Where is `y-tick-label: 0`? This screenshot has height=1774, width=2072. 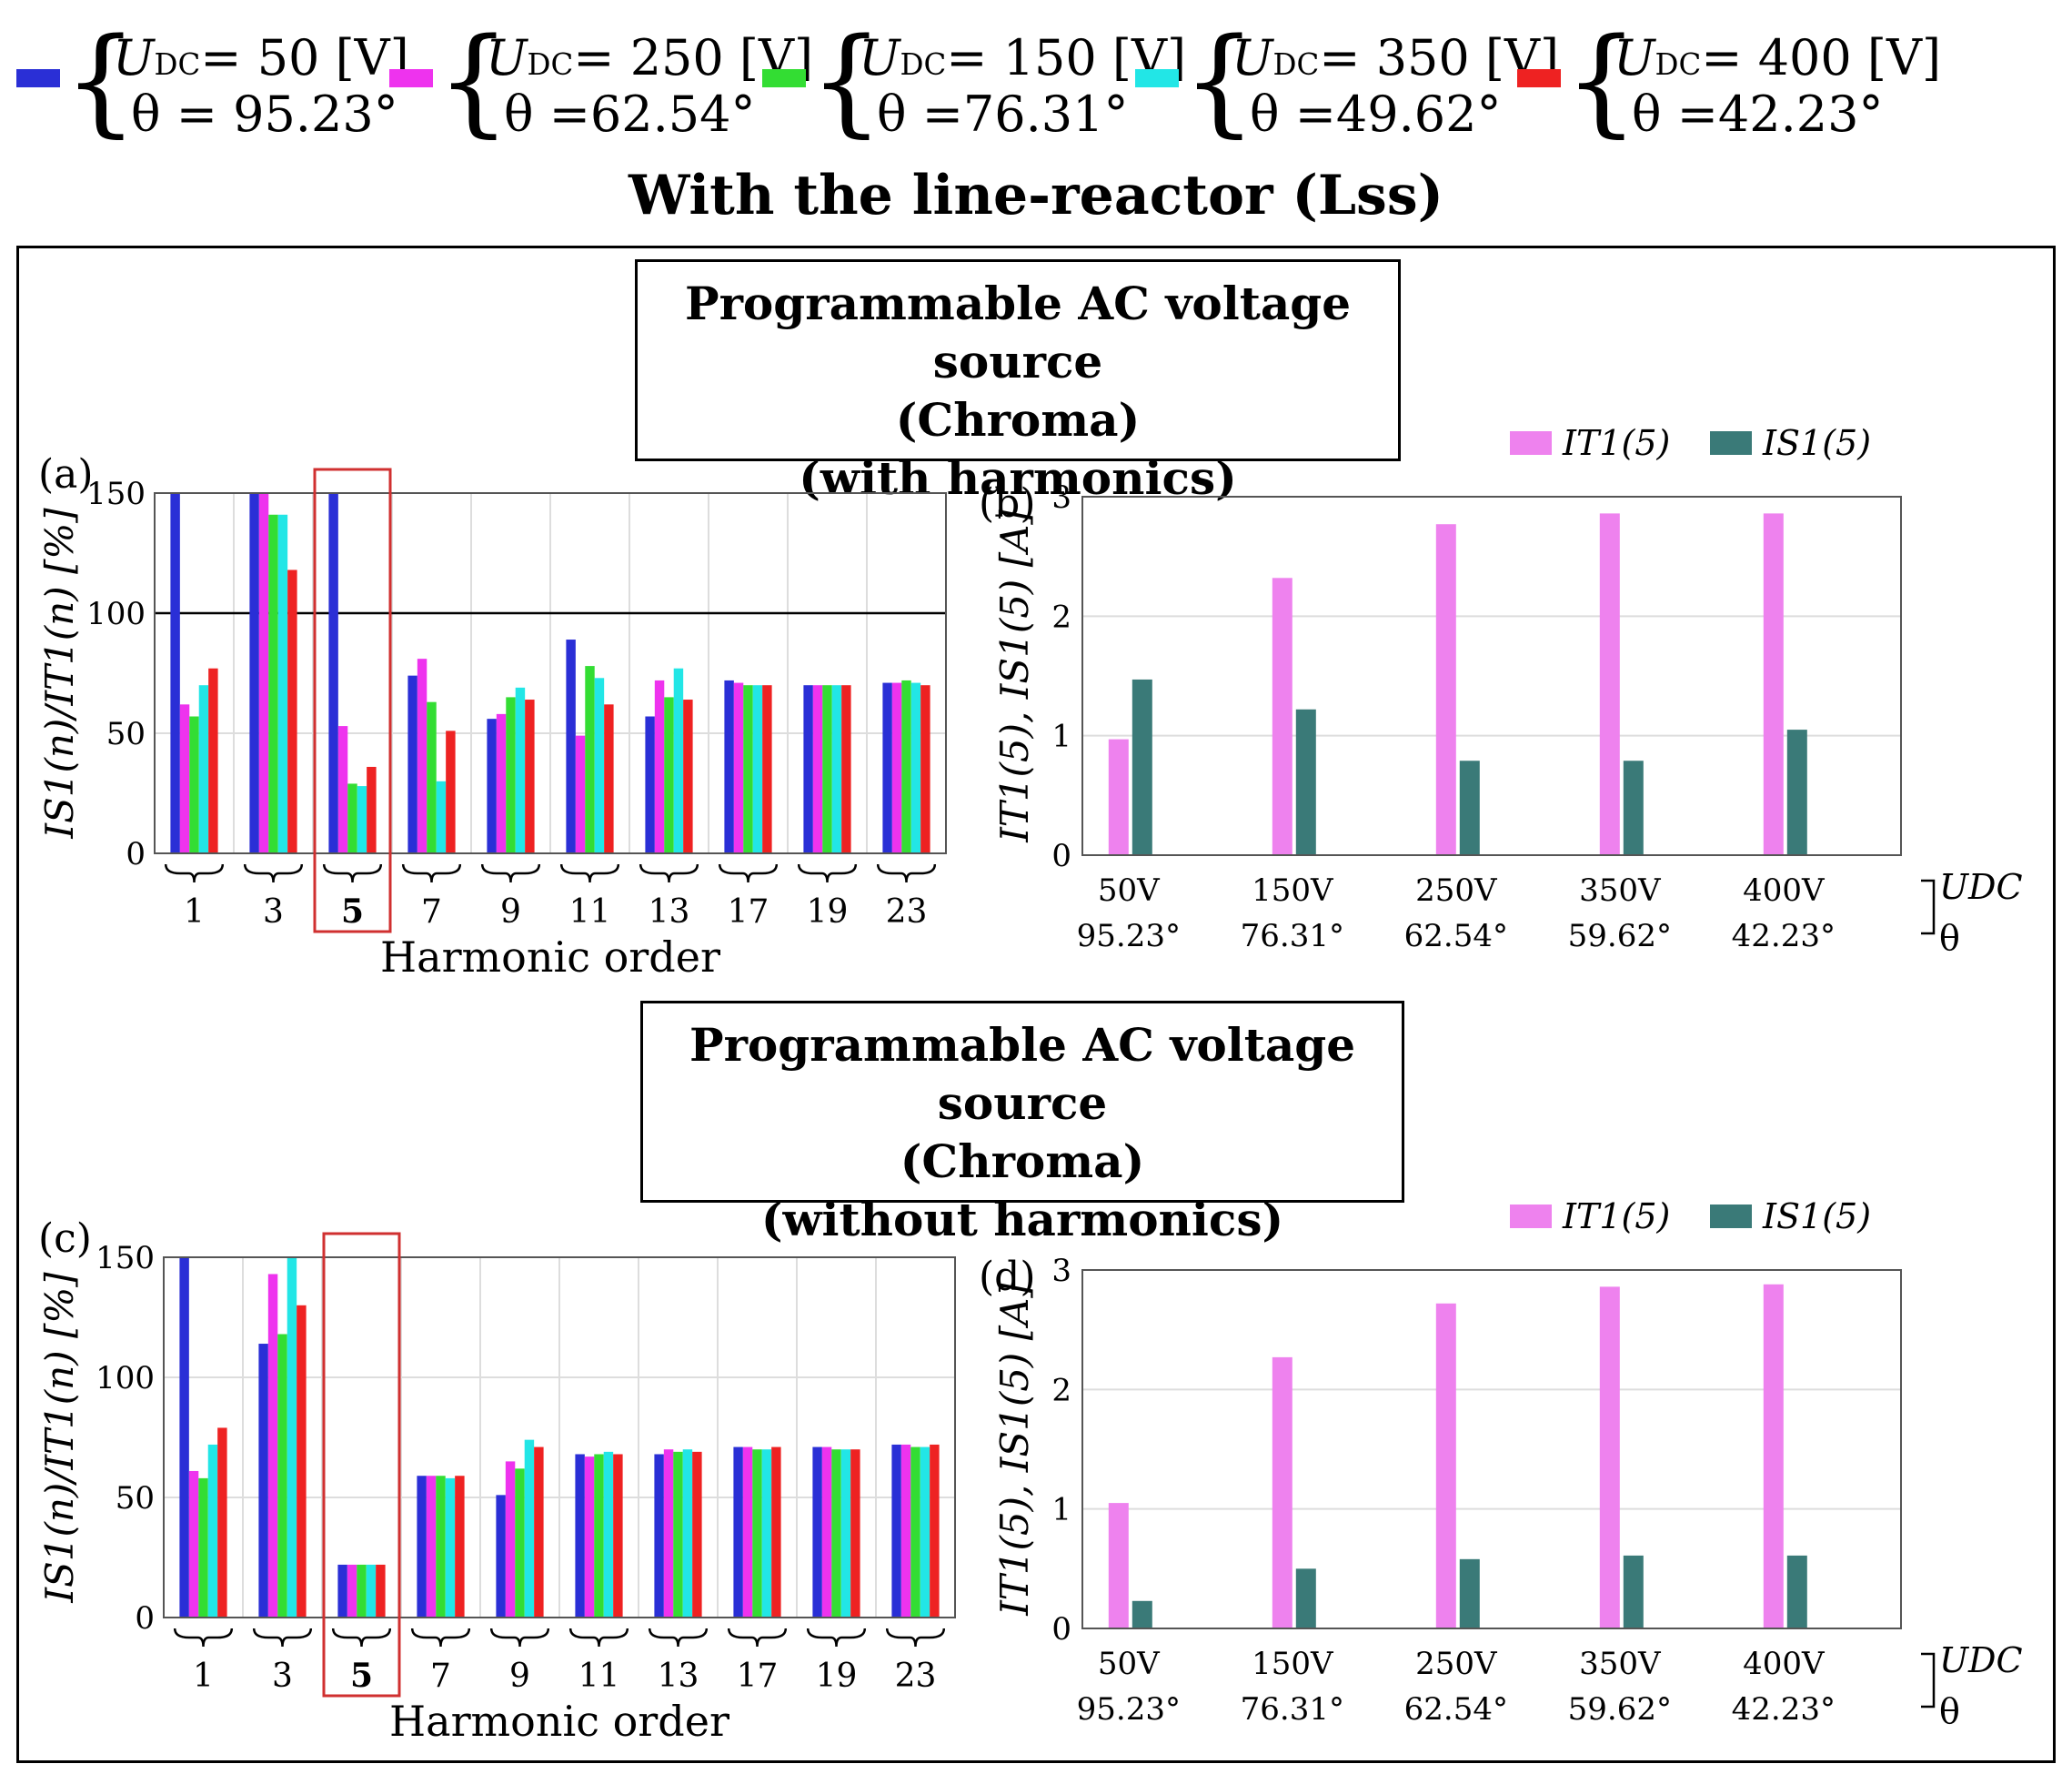
y-tick-label: 0 is located at coordinates (1061, 856).